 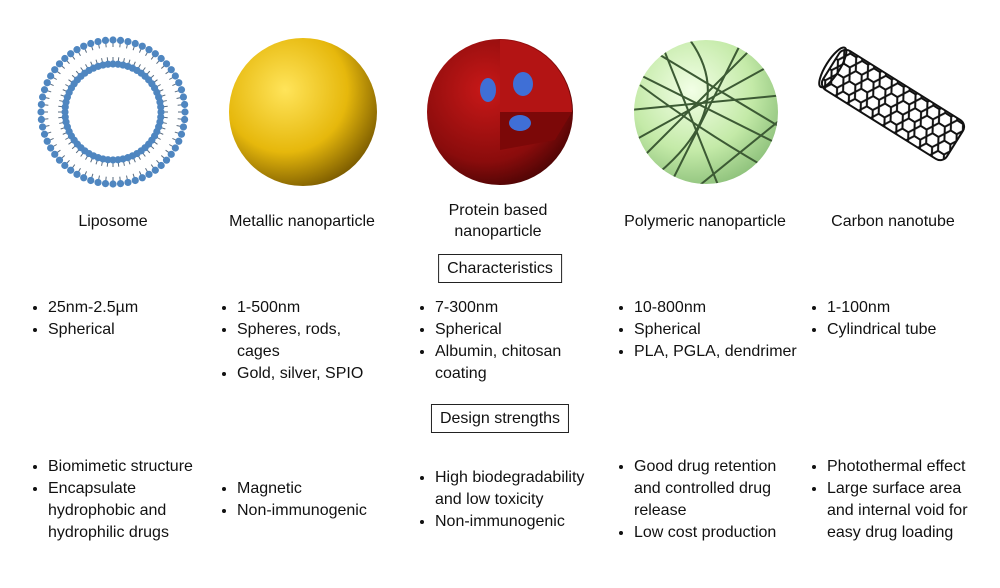 What do you see at coordinates (719, 308) in the screenshot?
I see `characteristics-item: 10-800nm` at bounding box center [719, 308].